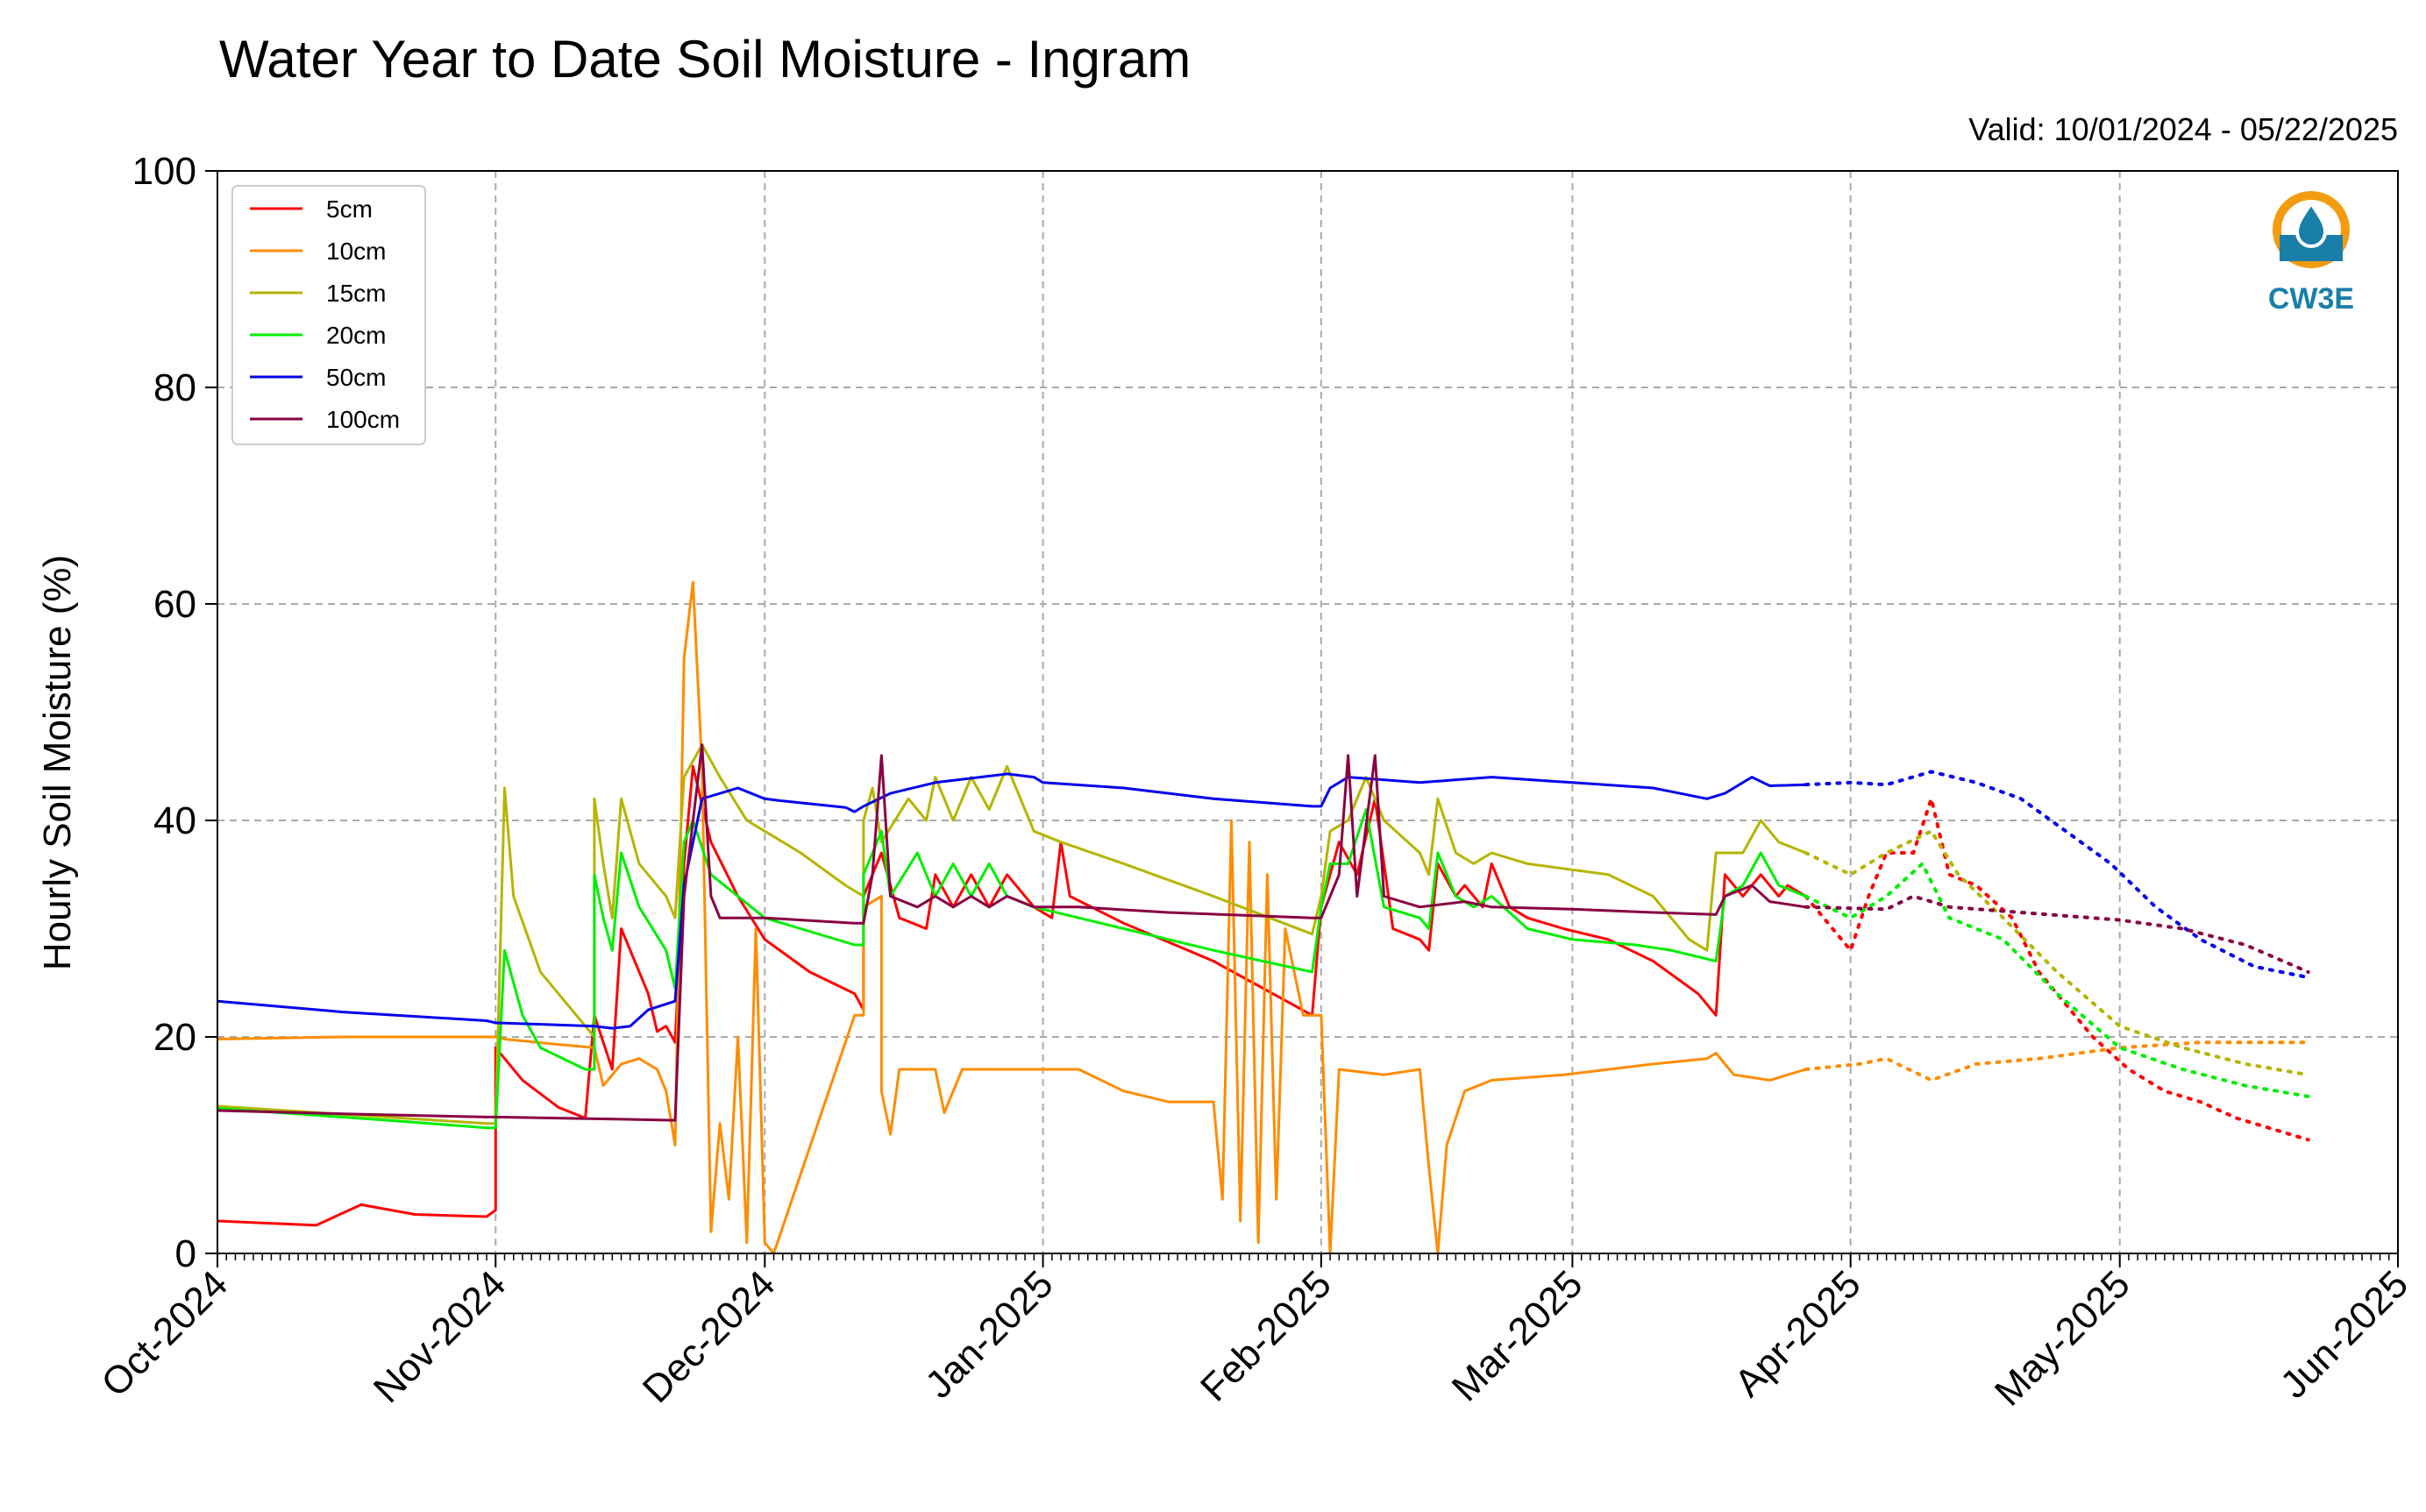 The image size is (2426, 1512). I want to click on x-tick-label: Feb-2025, so click(1266, 1335).